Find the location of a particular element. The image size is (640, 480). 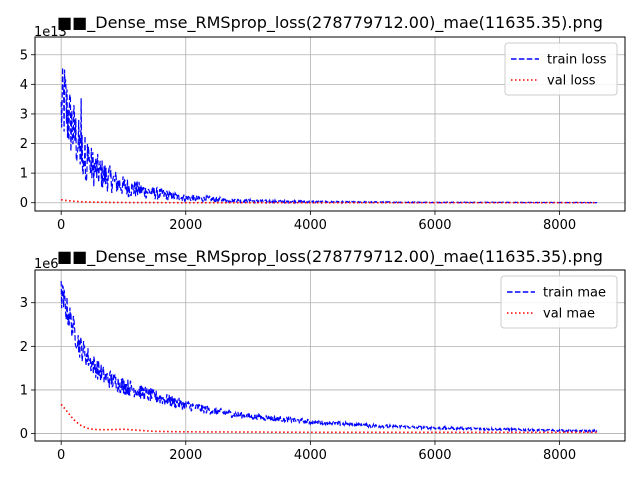

legend: train mae val mae is located at coordinates (559, 302).